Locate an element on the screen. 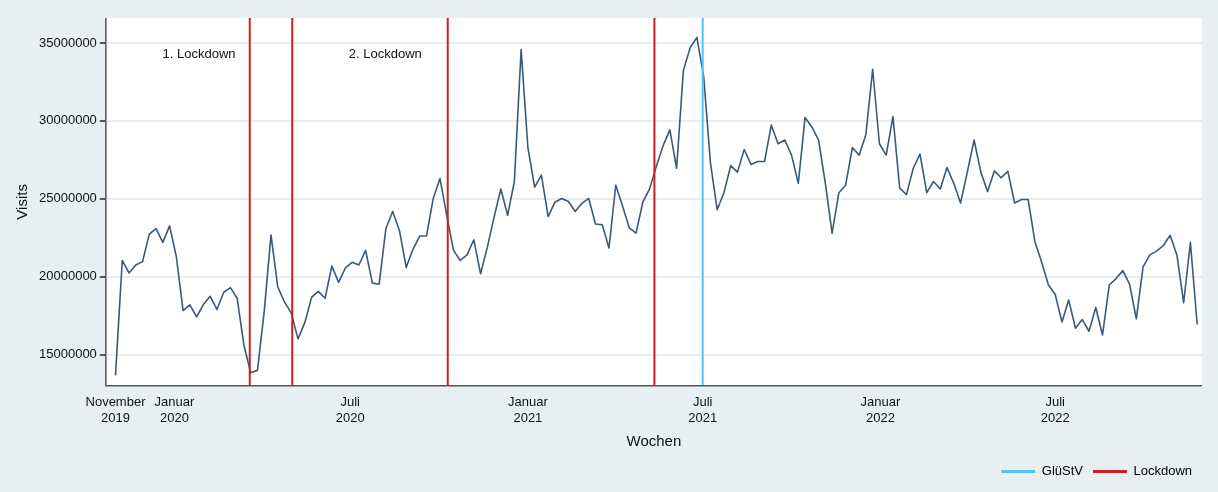 The height and width of the screenshot is (492, 1218). x-tick-label: Juli 2020 is located at coordinates (350, 409).